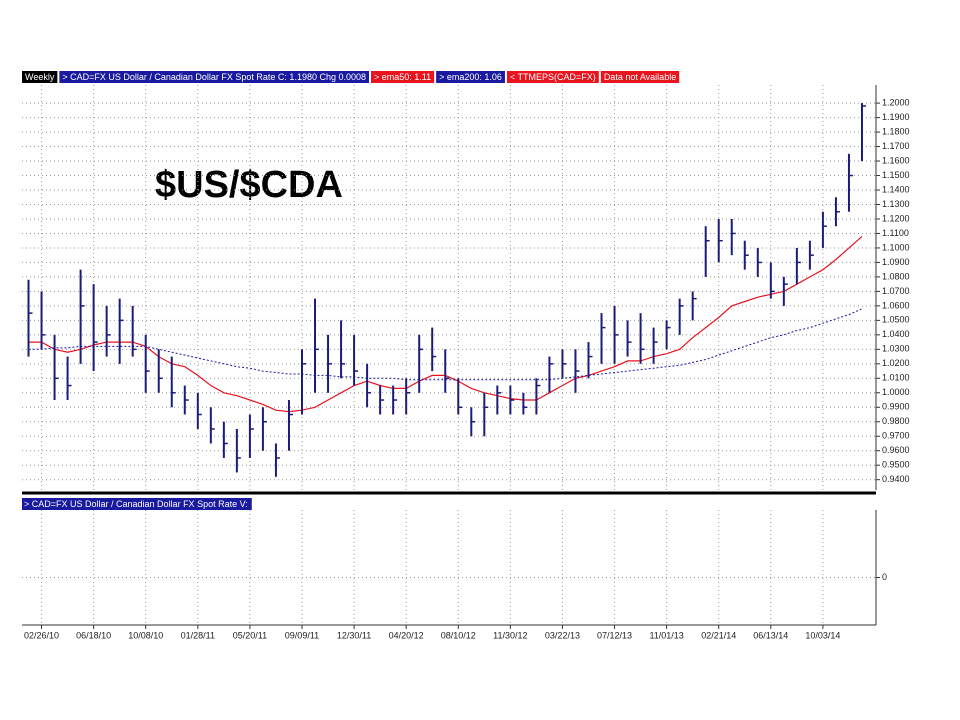  I want to click on y-tick-label: 0.9800, so click(896, 421).